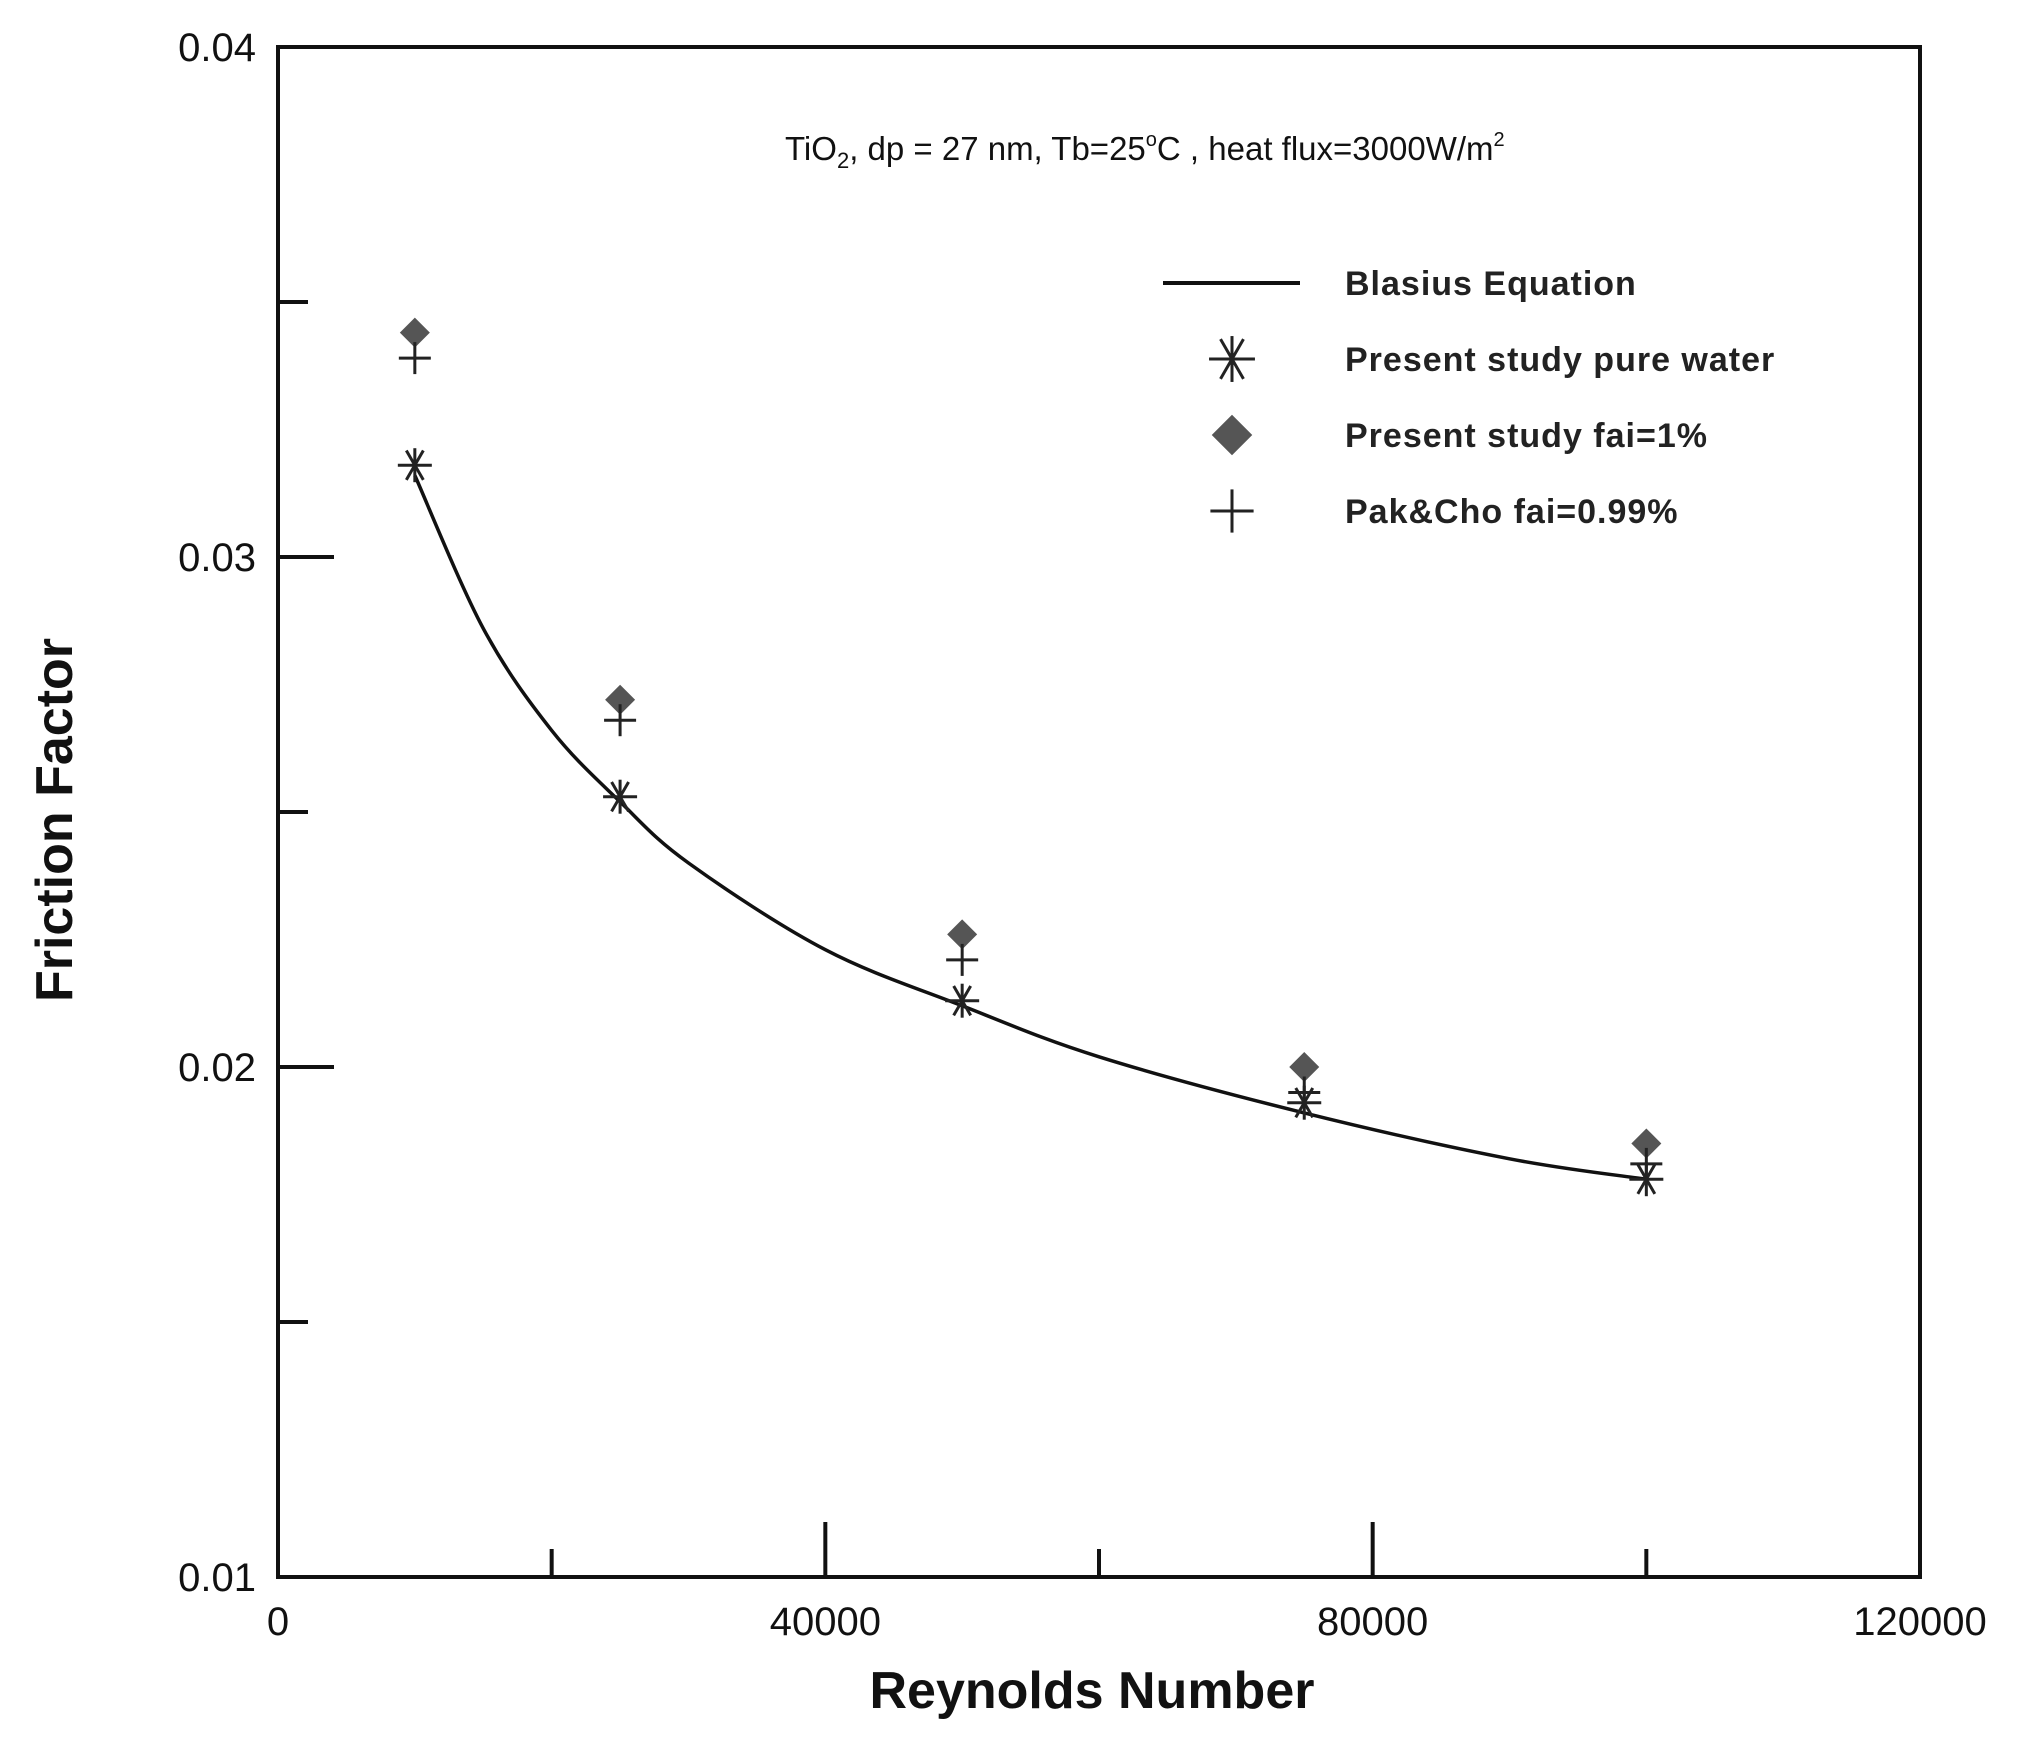  What do you see at coordinates (1491, 284) in the screenshot?
I see `legend-label: Blasius Equation` at bounding box center [1491, 284].